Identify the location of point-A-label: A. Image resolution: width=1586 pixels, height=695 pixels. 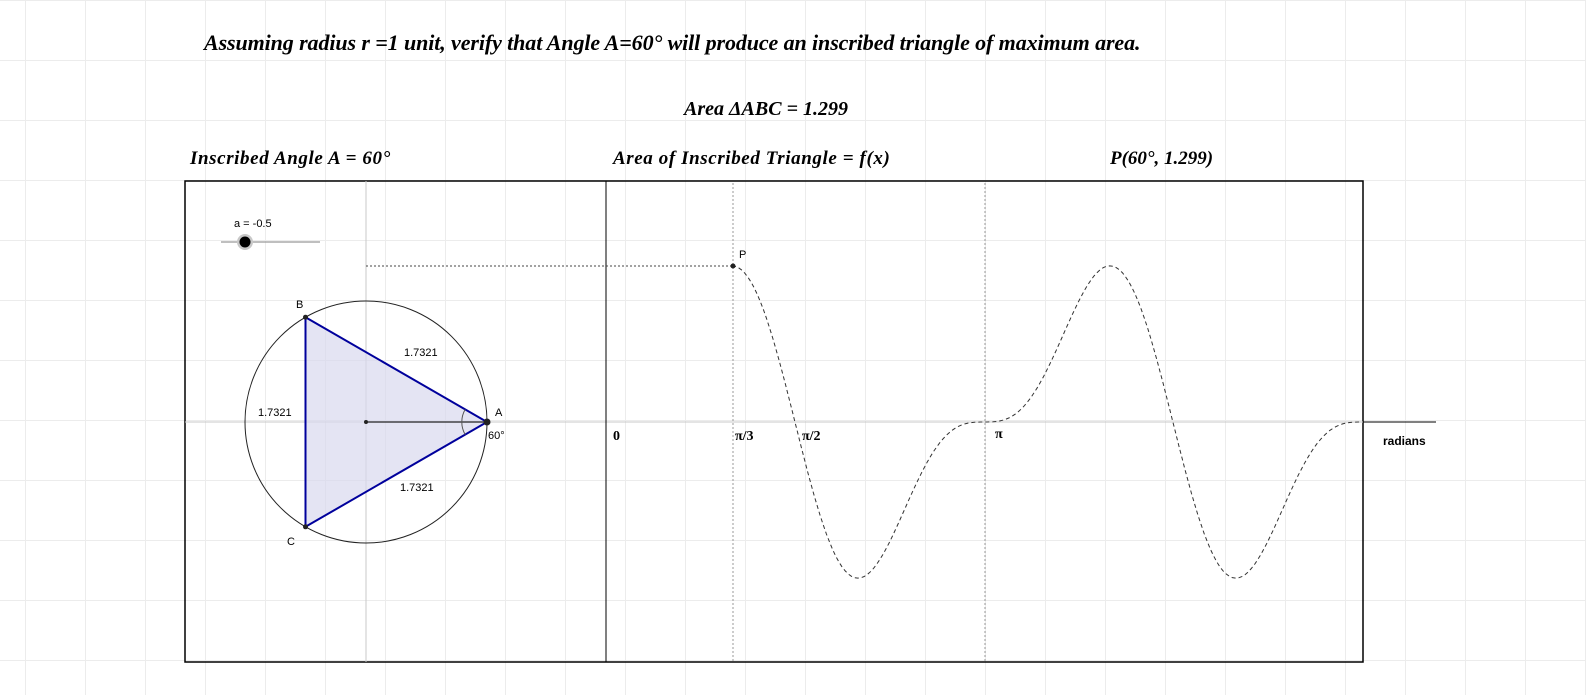
(499, 413).